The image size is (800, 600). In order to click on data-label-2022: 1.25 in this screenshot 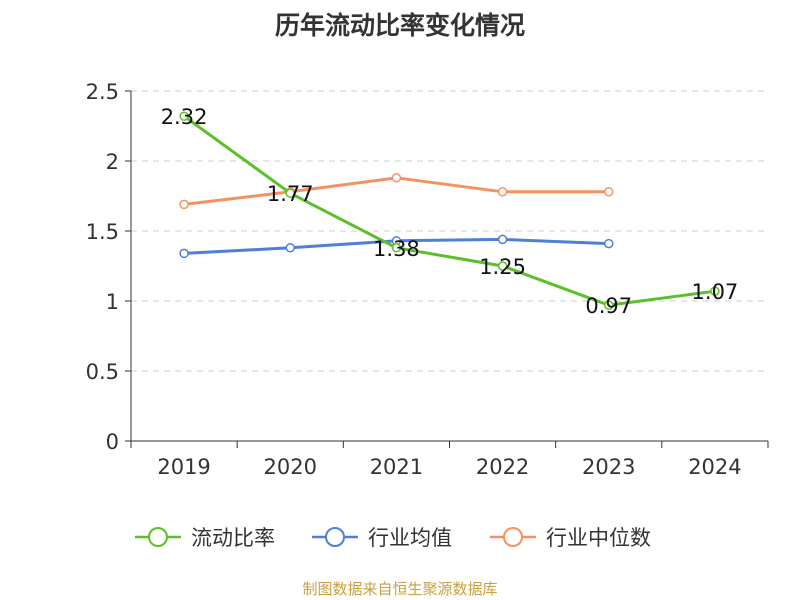, I will do `click(502, 267)`.